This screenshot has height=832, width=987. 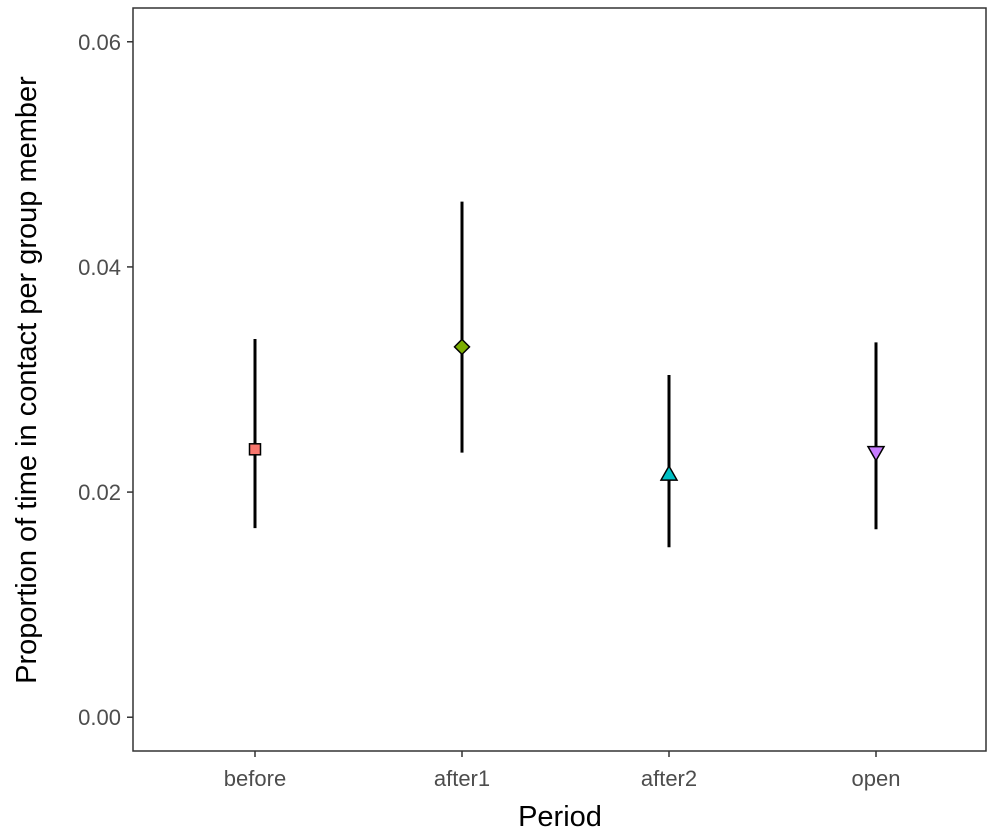 I want to click on y-tick-label: 0.06, so click(x=99, y=42).